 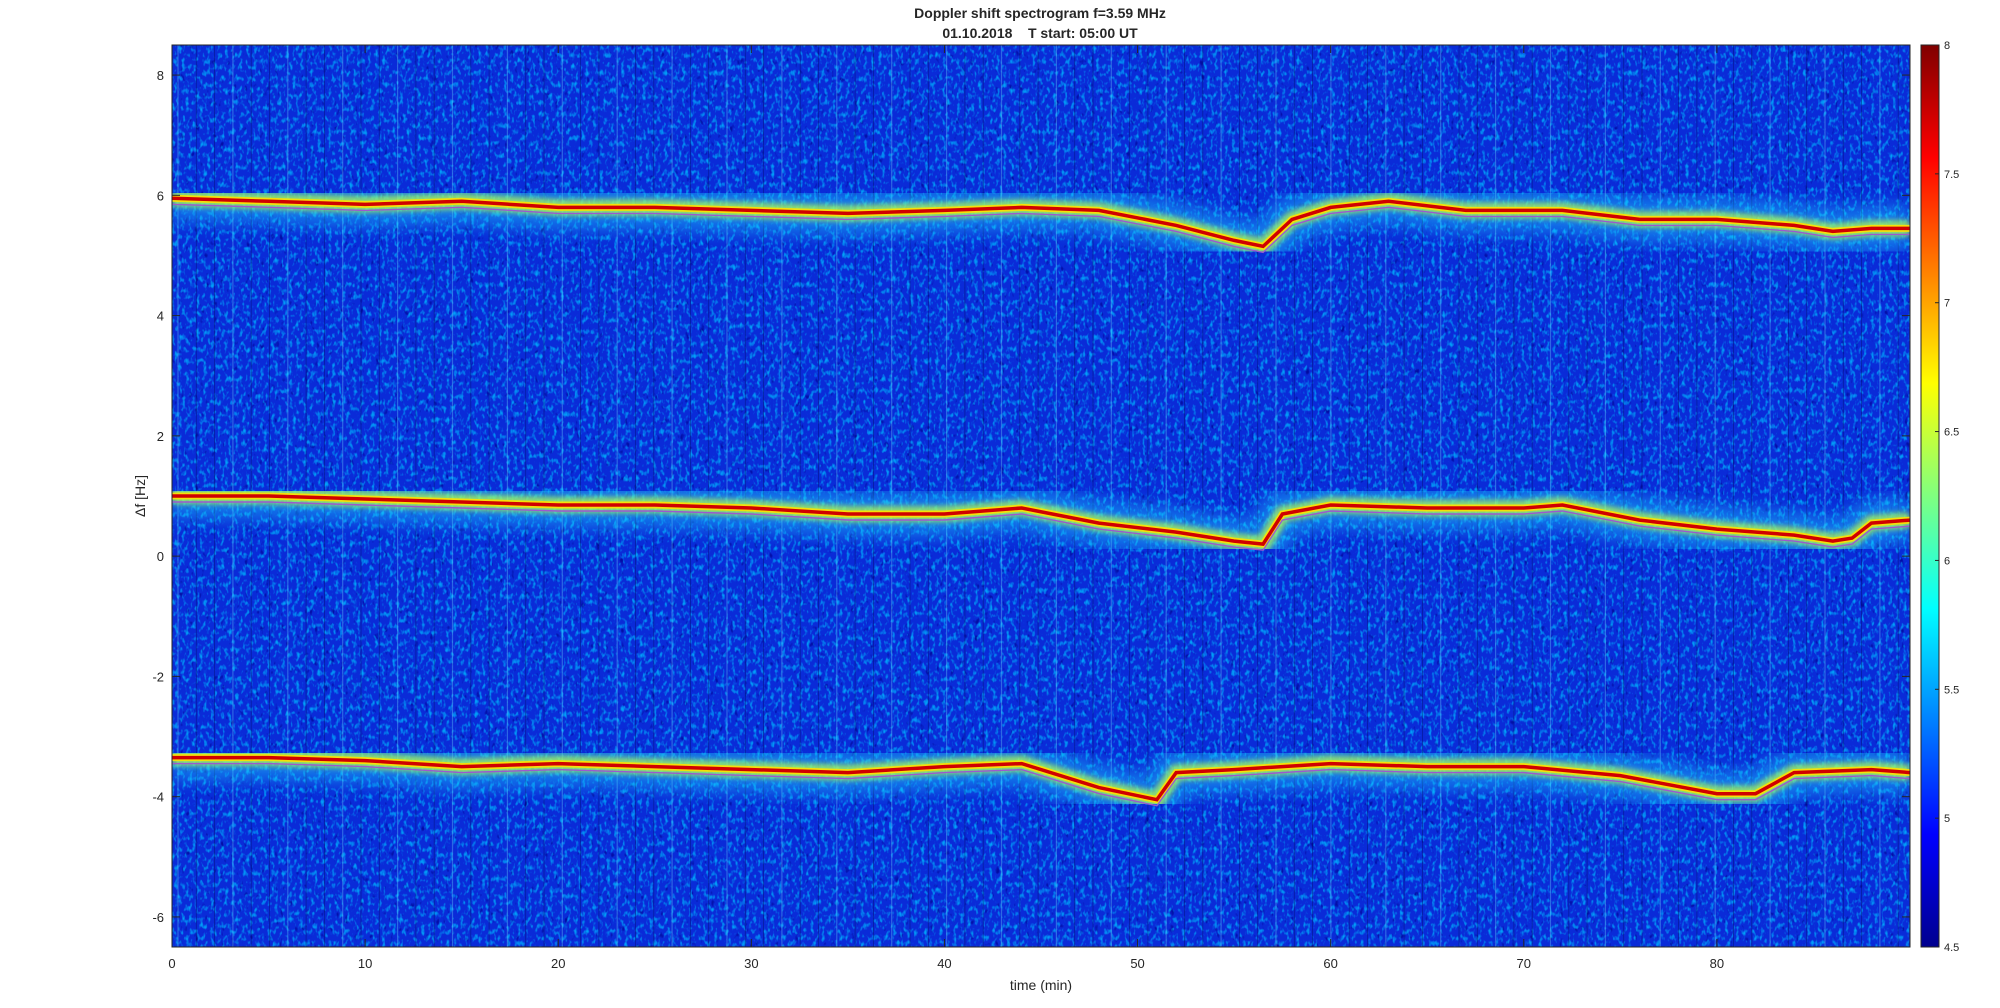 What do you see at coordinates (1137, 963) in the screenshot?
I see `x-tick-label: 50` at bounding box center [1137, 963].